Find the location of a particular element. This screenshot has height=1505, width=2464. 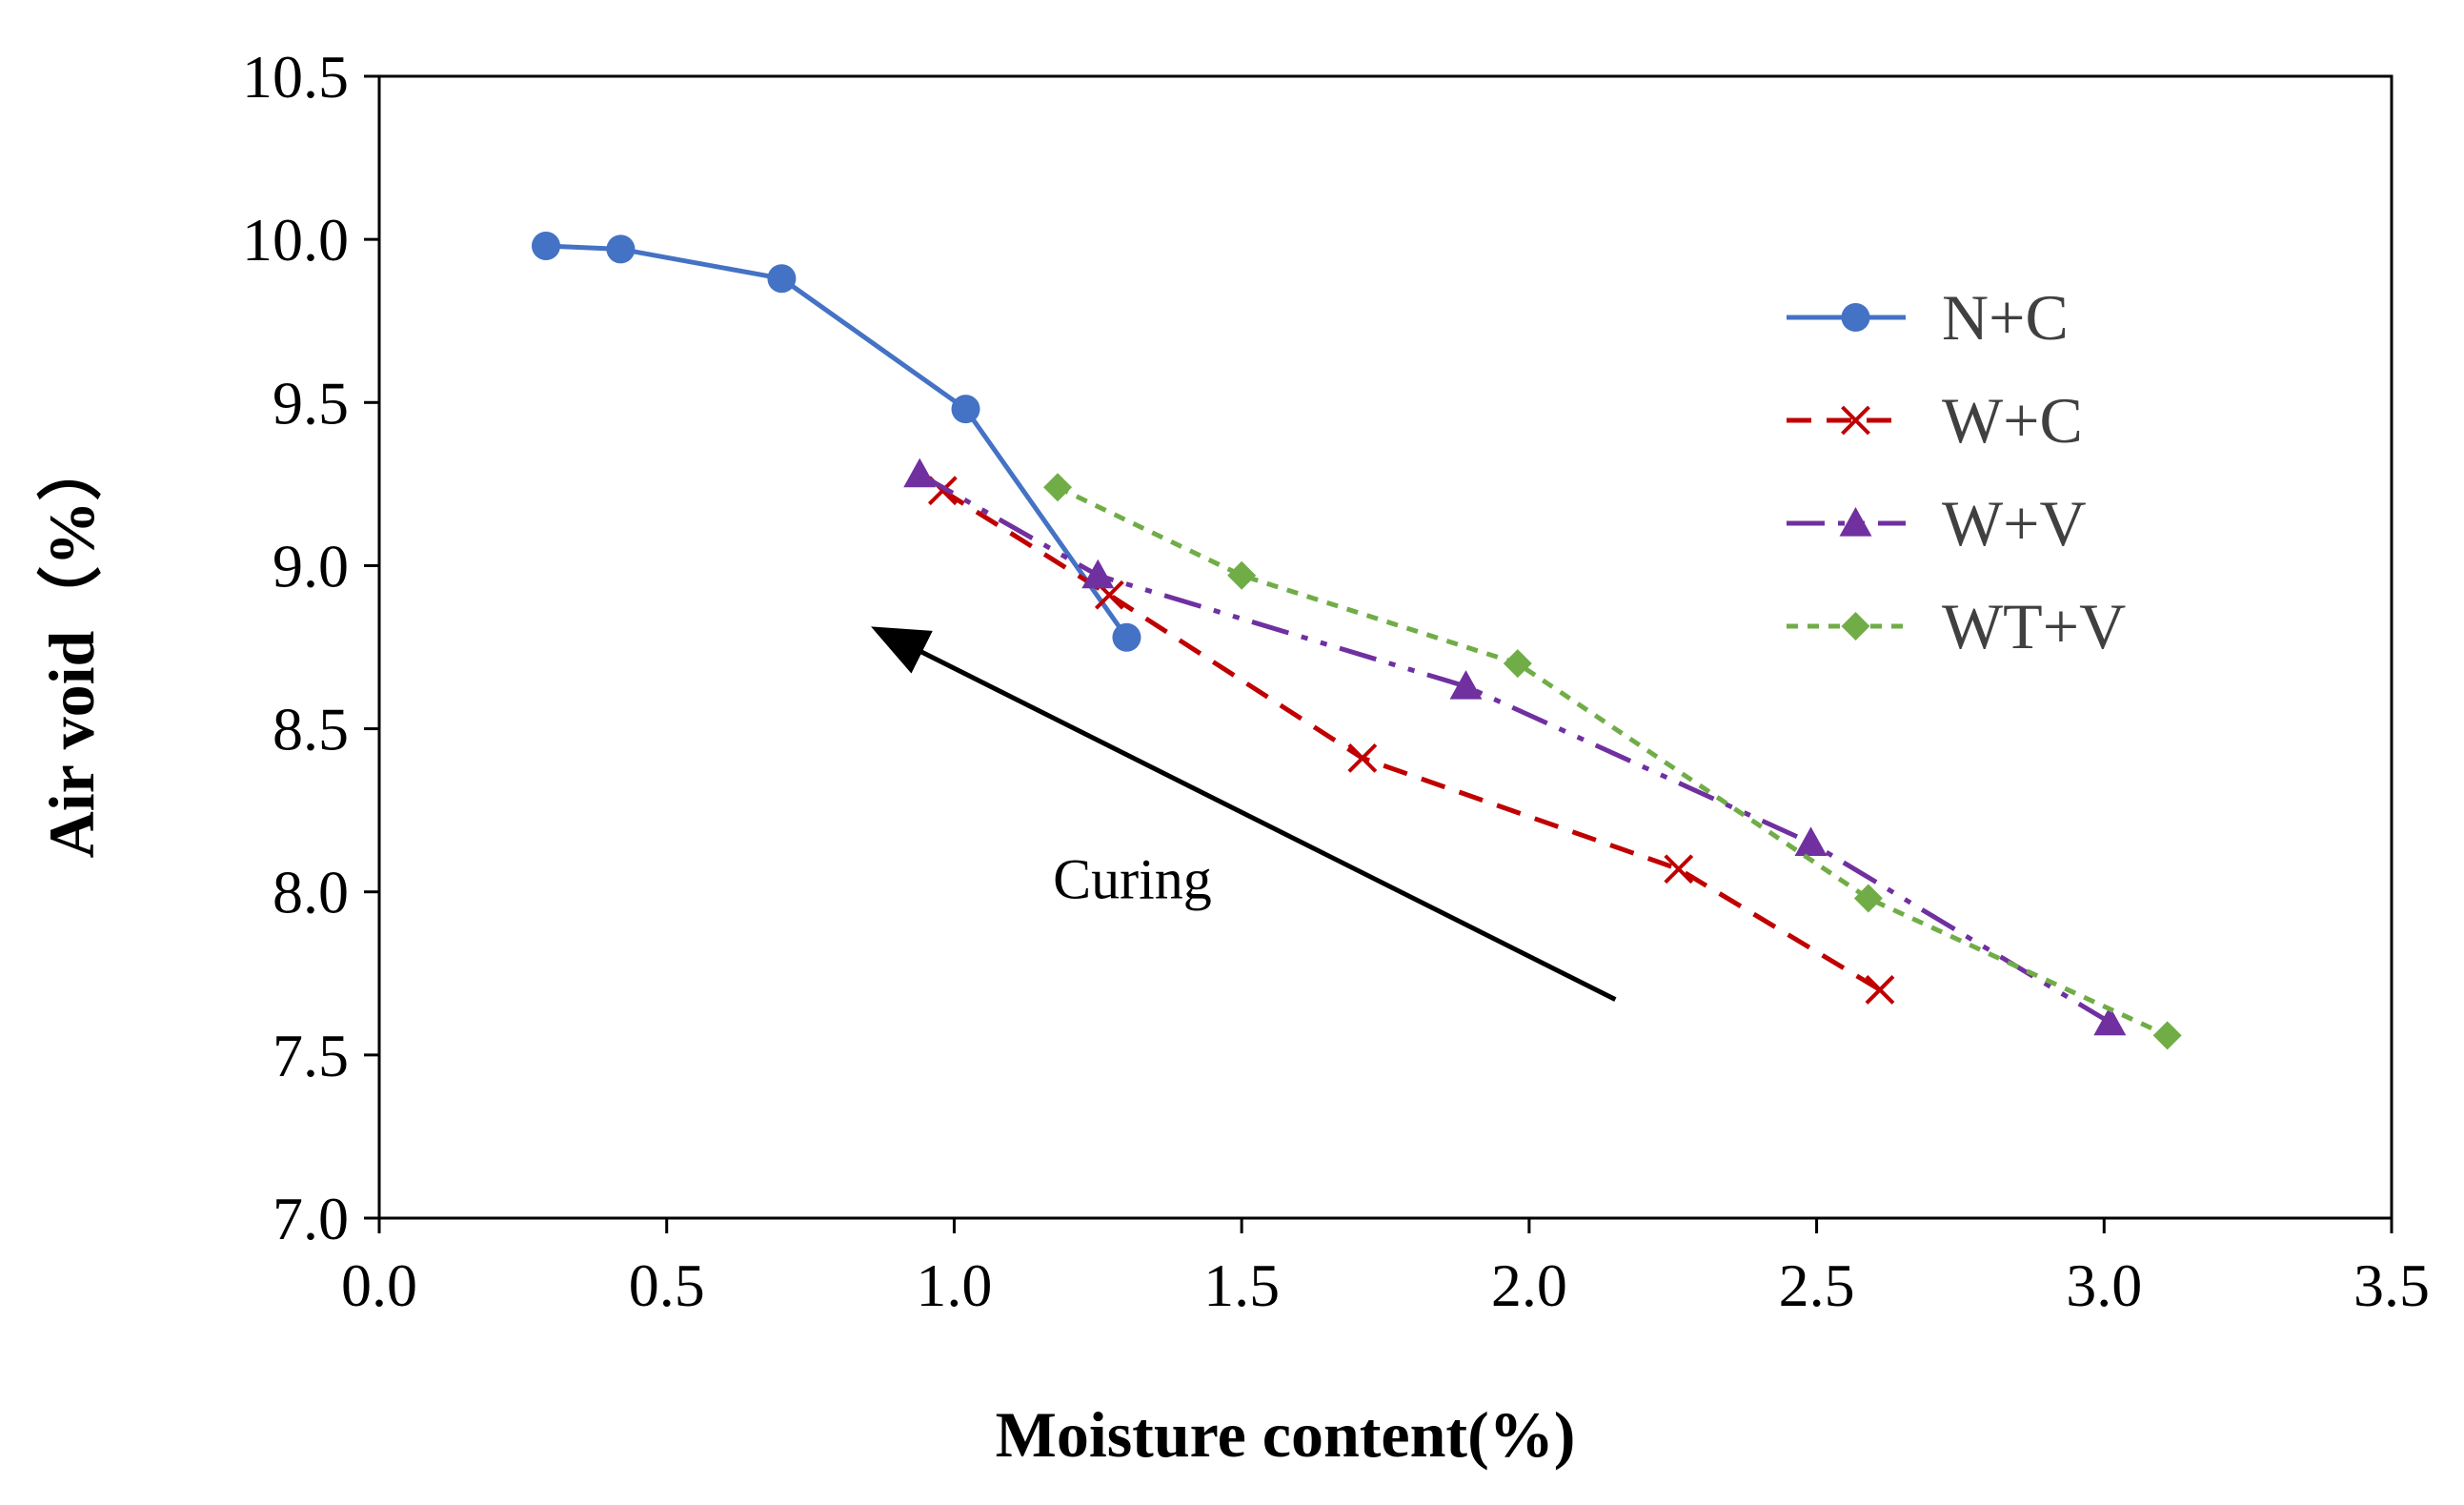

x-tick-label: 1.5 is located at coordinates (1241, 1285).